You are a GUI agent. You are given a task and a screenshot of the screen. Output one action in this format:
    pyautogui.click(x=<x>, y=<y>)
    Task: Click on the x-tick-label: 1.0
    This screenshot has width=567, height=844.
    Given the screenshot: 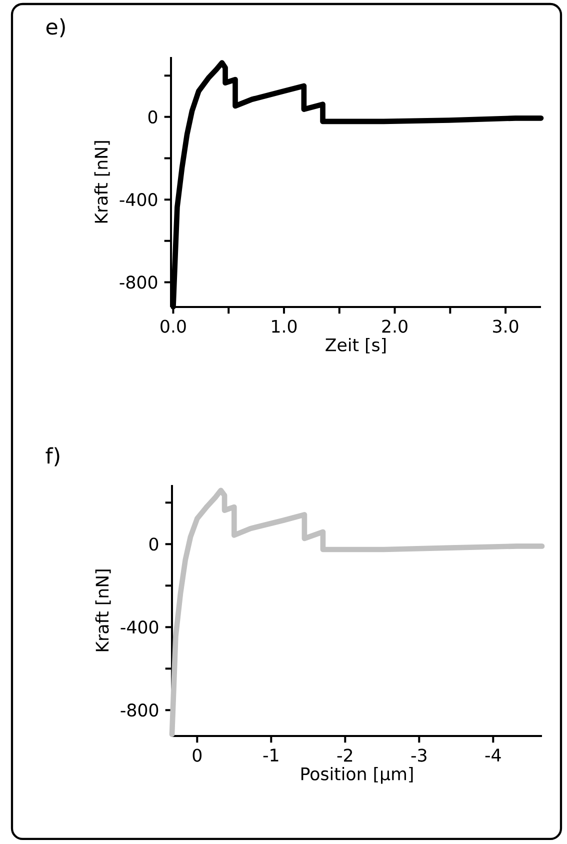 What is the action you would take?
    pyautogui.click(x=284, y=326)
    